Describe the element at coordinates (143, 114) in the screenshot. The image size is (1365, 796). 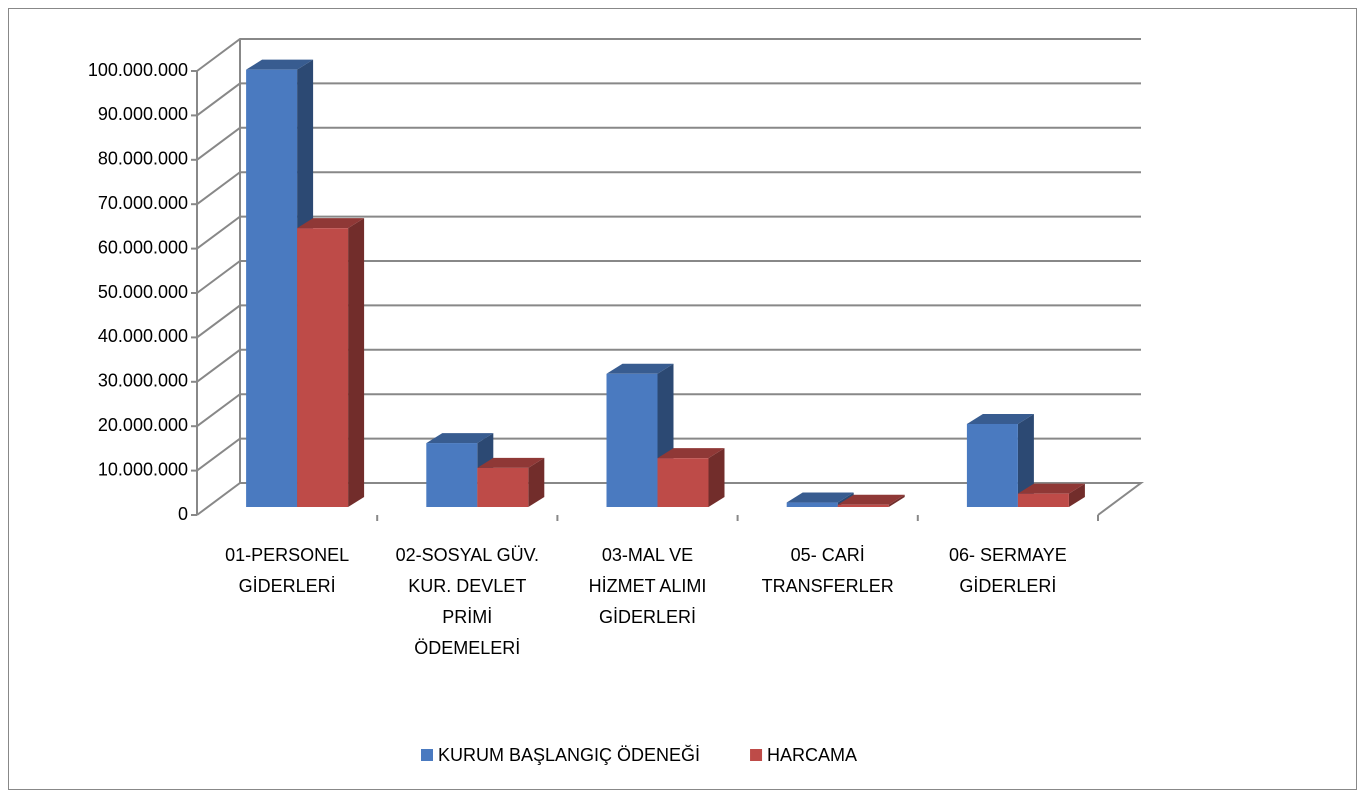
I see `y-tick-label: 90.000.000` at that location.